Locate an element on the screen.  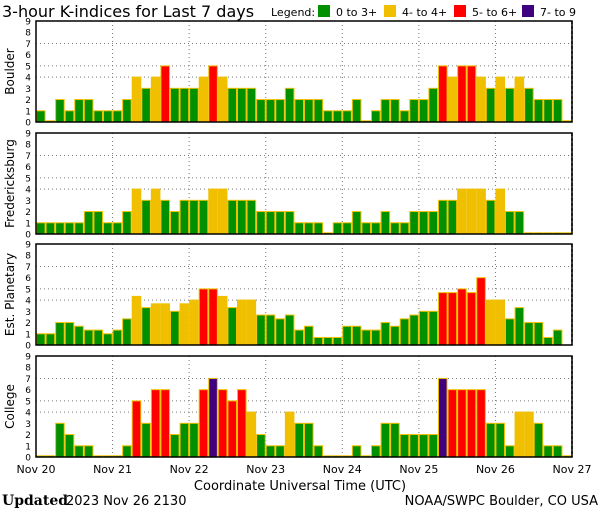
legend-entry: 4- to 4+ is located at coordinates (424, 12).